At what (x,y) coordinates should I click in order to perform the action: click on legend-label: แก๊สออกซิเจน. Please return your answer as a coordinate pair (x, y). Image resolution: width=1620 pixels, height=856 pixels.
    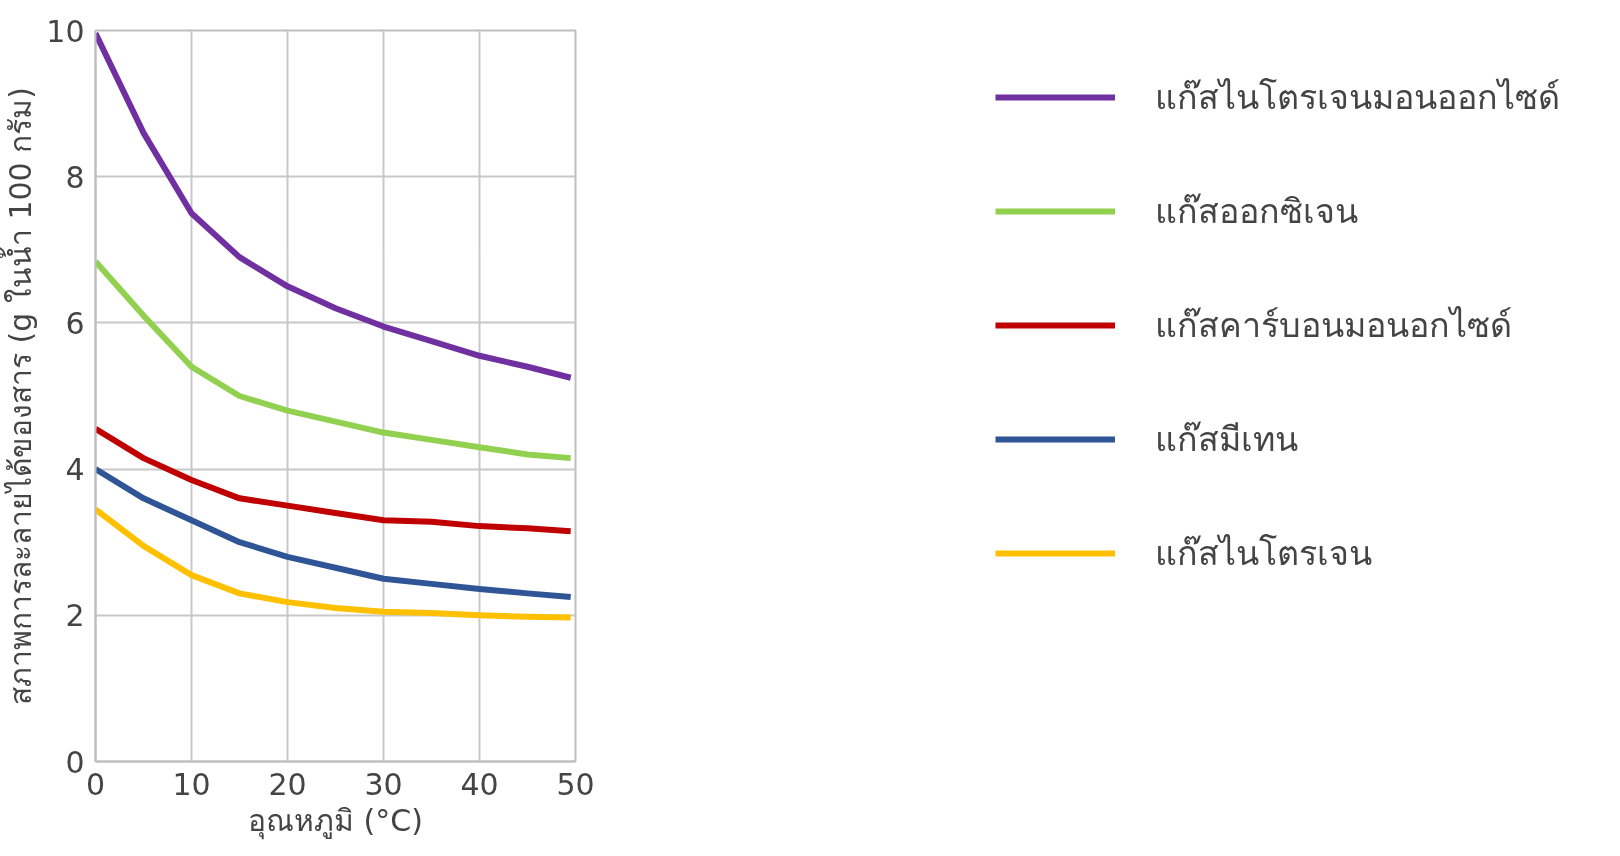
    Looking at the image, I should click on (1256, 211).